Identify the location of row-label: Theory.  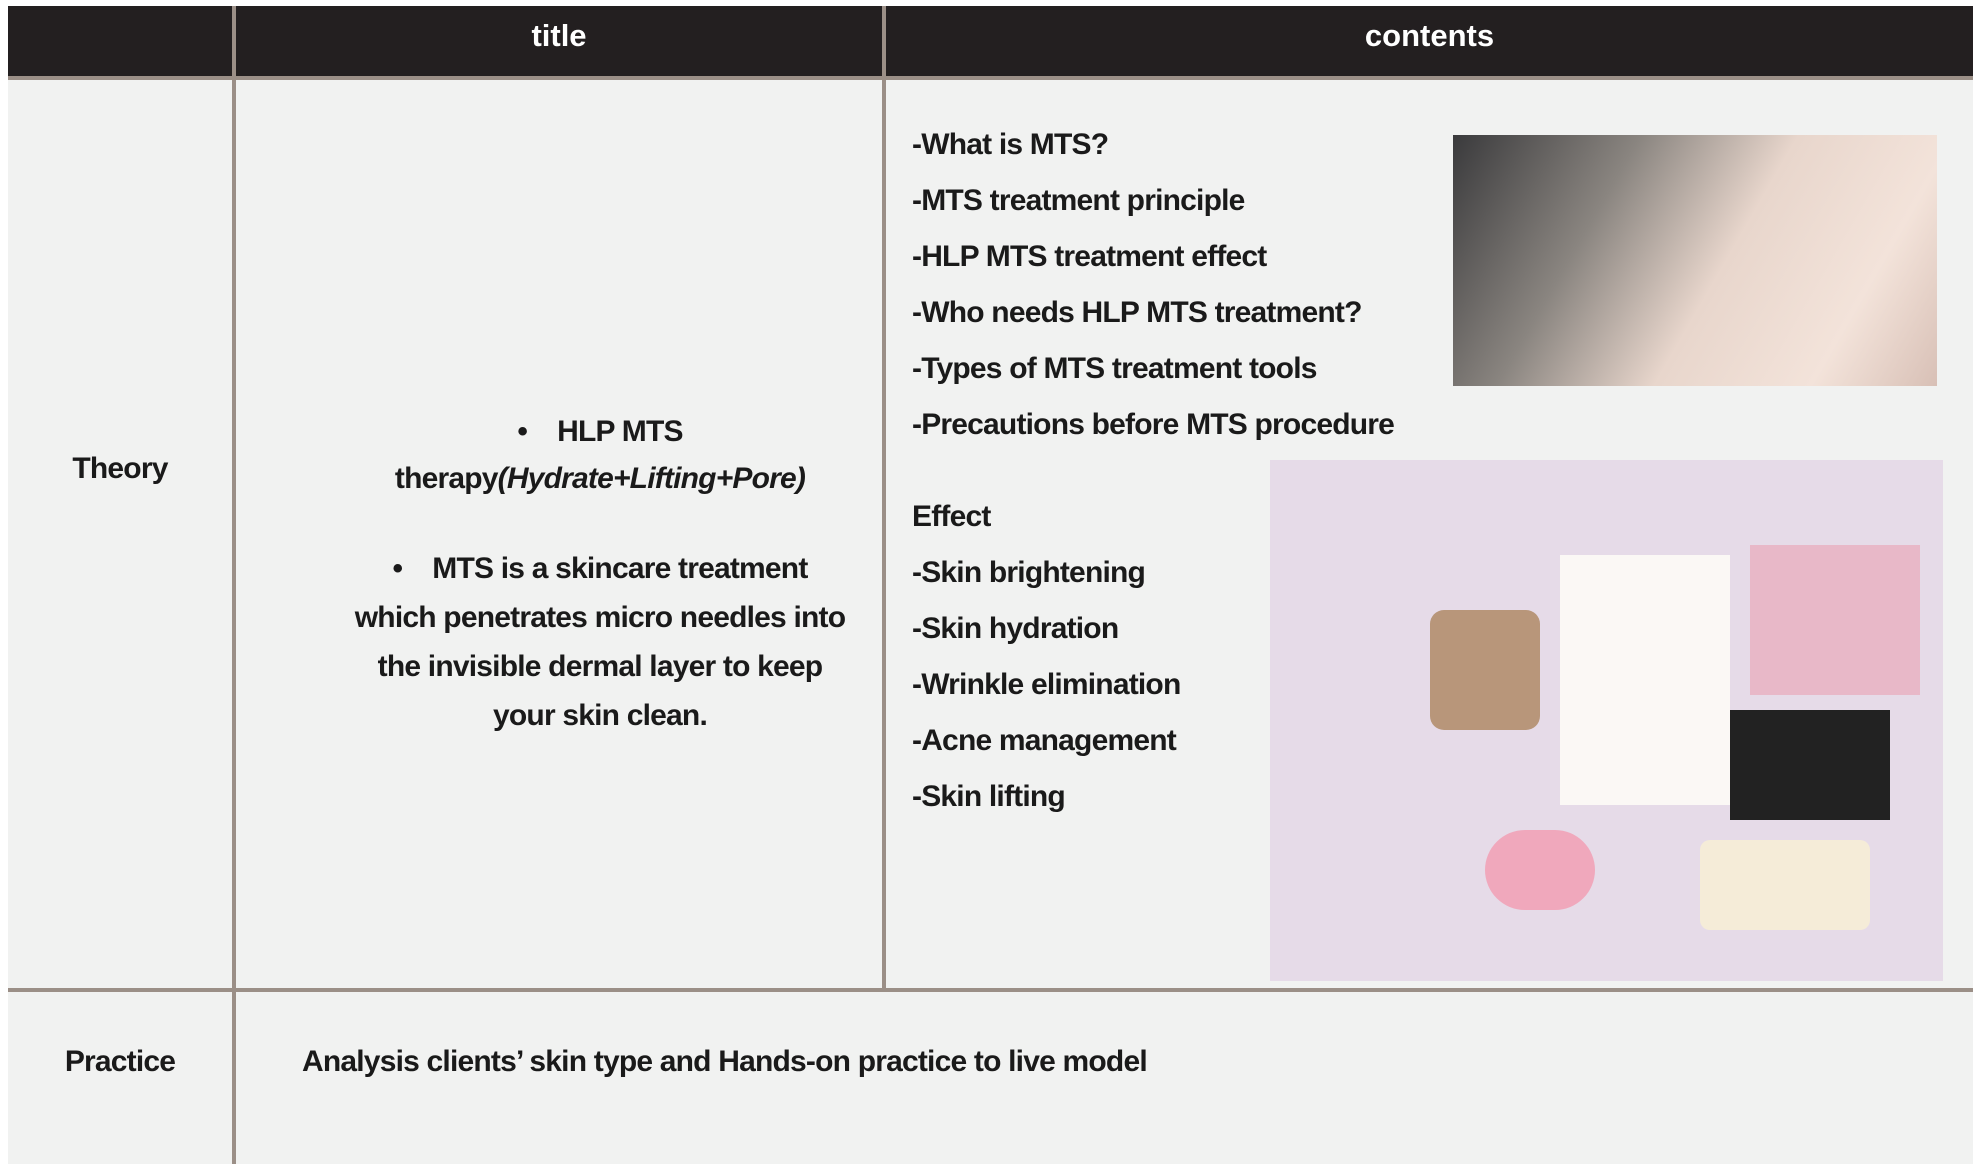
(120, 468).